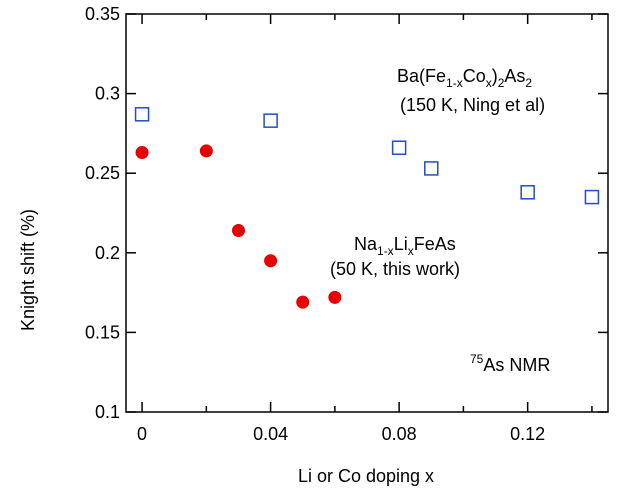 This screenshot has height=497, width=621. What do you see at coordinates (107, 412) in the screenshot?
I see `y-tick-label: 0.1` at bounding box center [107, 412].